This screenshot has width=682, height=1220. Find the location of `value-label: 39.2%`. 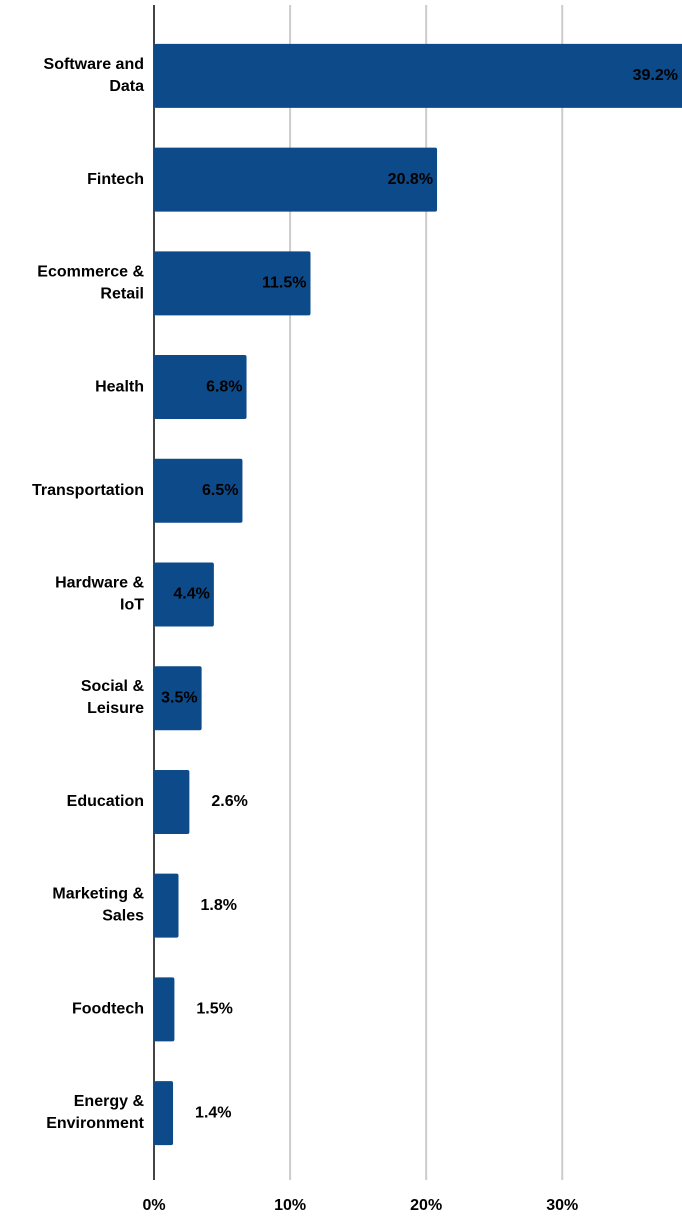

value-label: 39.2% is located at coordinates (655, 75).